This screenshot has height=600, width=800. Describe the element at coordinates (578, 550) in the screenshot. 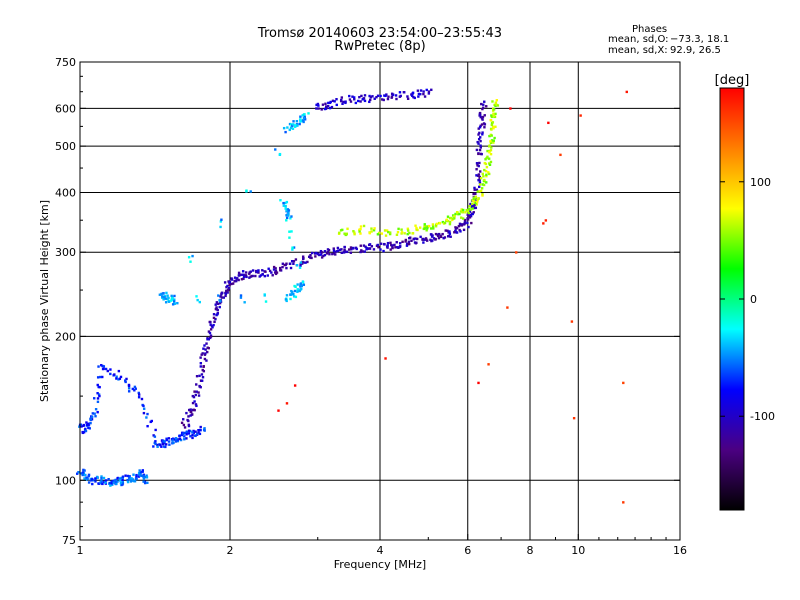

I see `x-tick-label: 10` at that location.